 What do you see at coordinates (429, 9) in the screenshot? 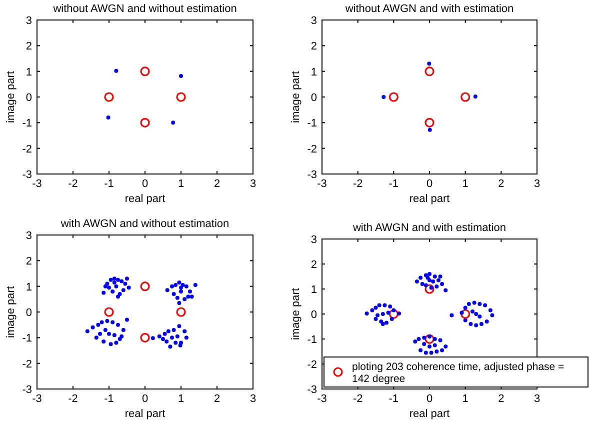
I see `chart-title: without AWGN and with estimation` at bounding box center [429, 9].